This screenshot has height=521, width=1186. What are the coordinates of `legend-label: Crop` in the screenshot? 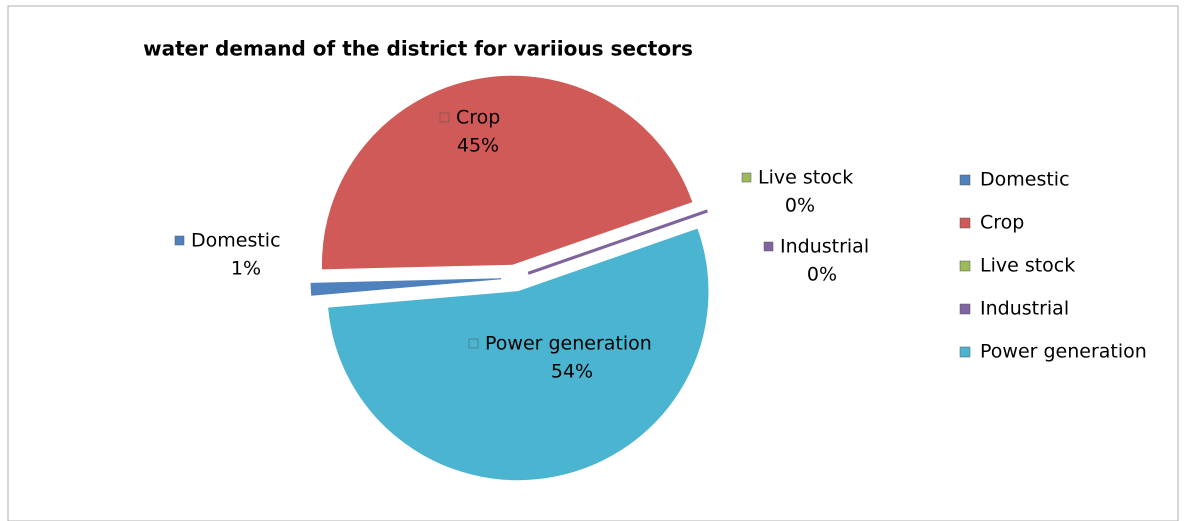 It's located at (1002, 223).